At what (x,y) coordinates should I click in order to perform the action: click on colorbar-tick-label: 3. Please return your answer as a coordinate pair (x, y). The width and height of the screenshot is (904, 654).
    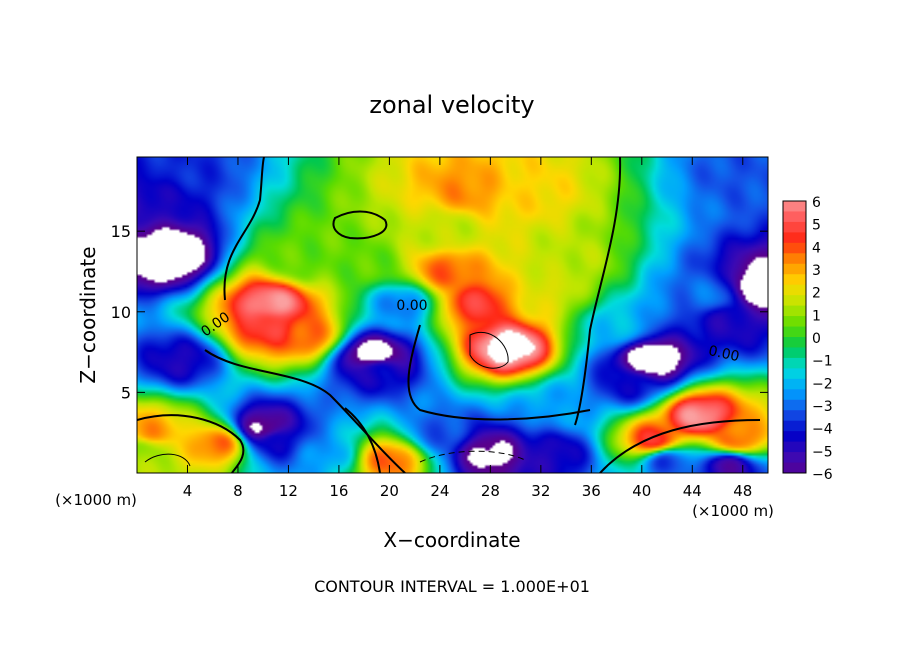
    Looking at the image, I should click on (816, 271).